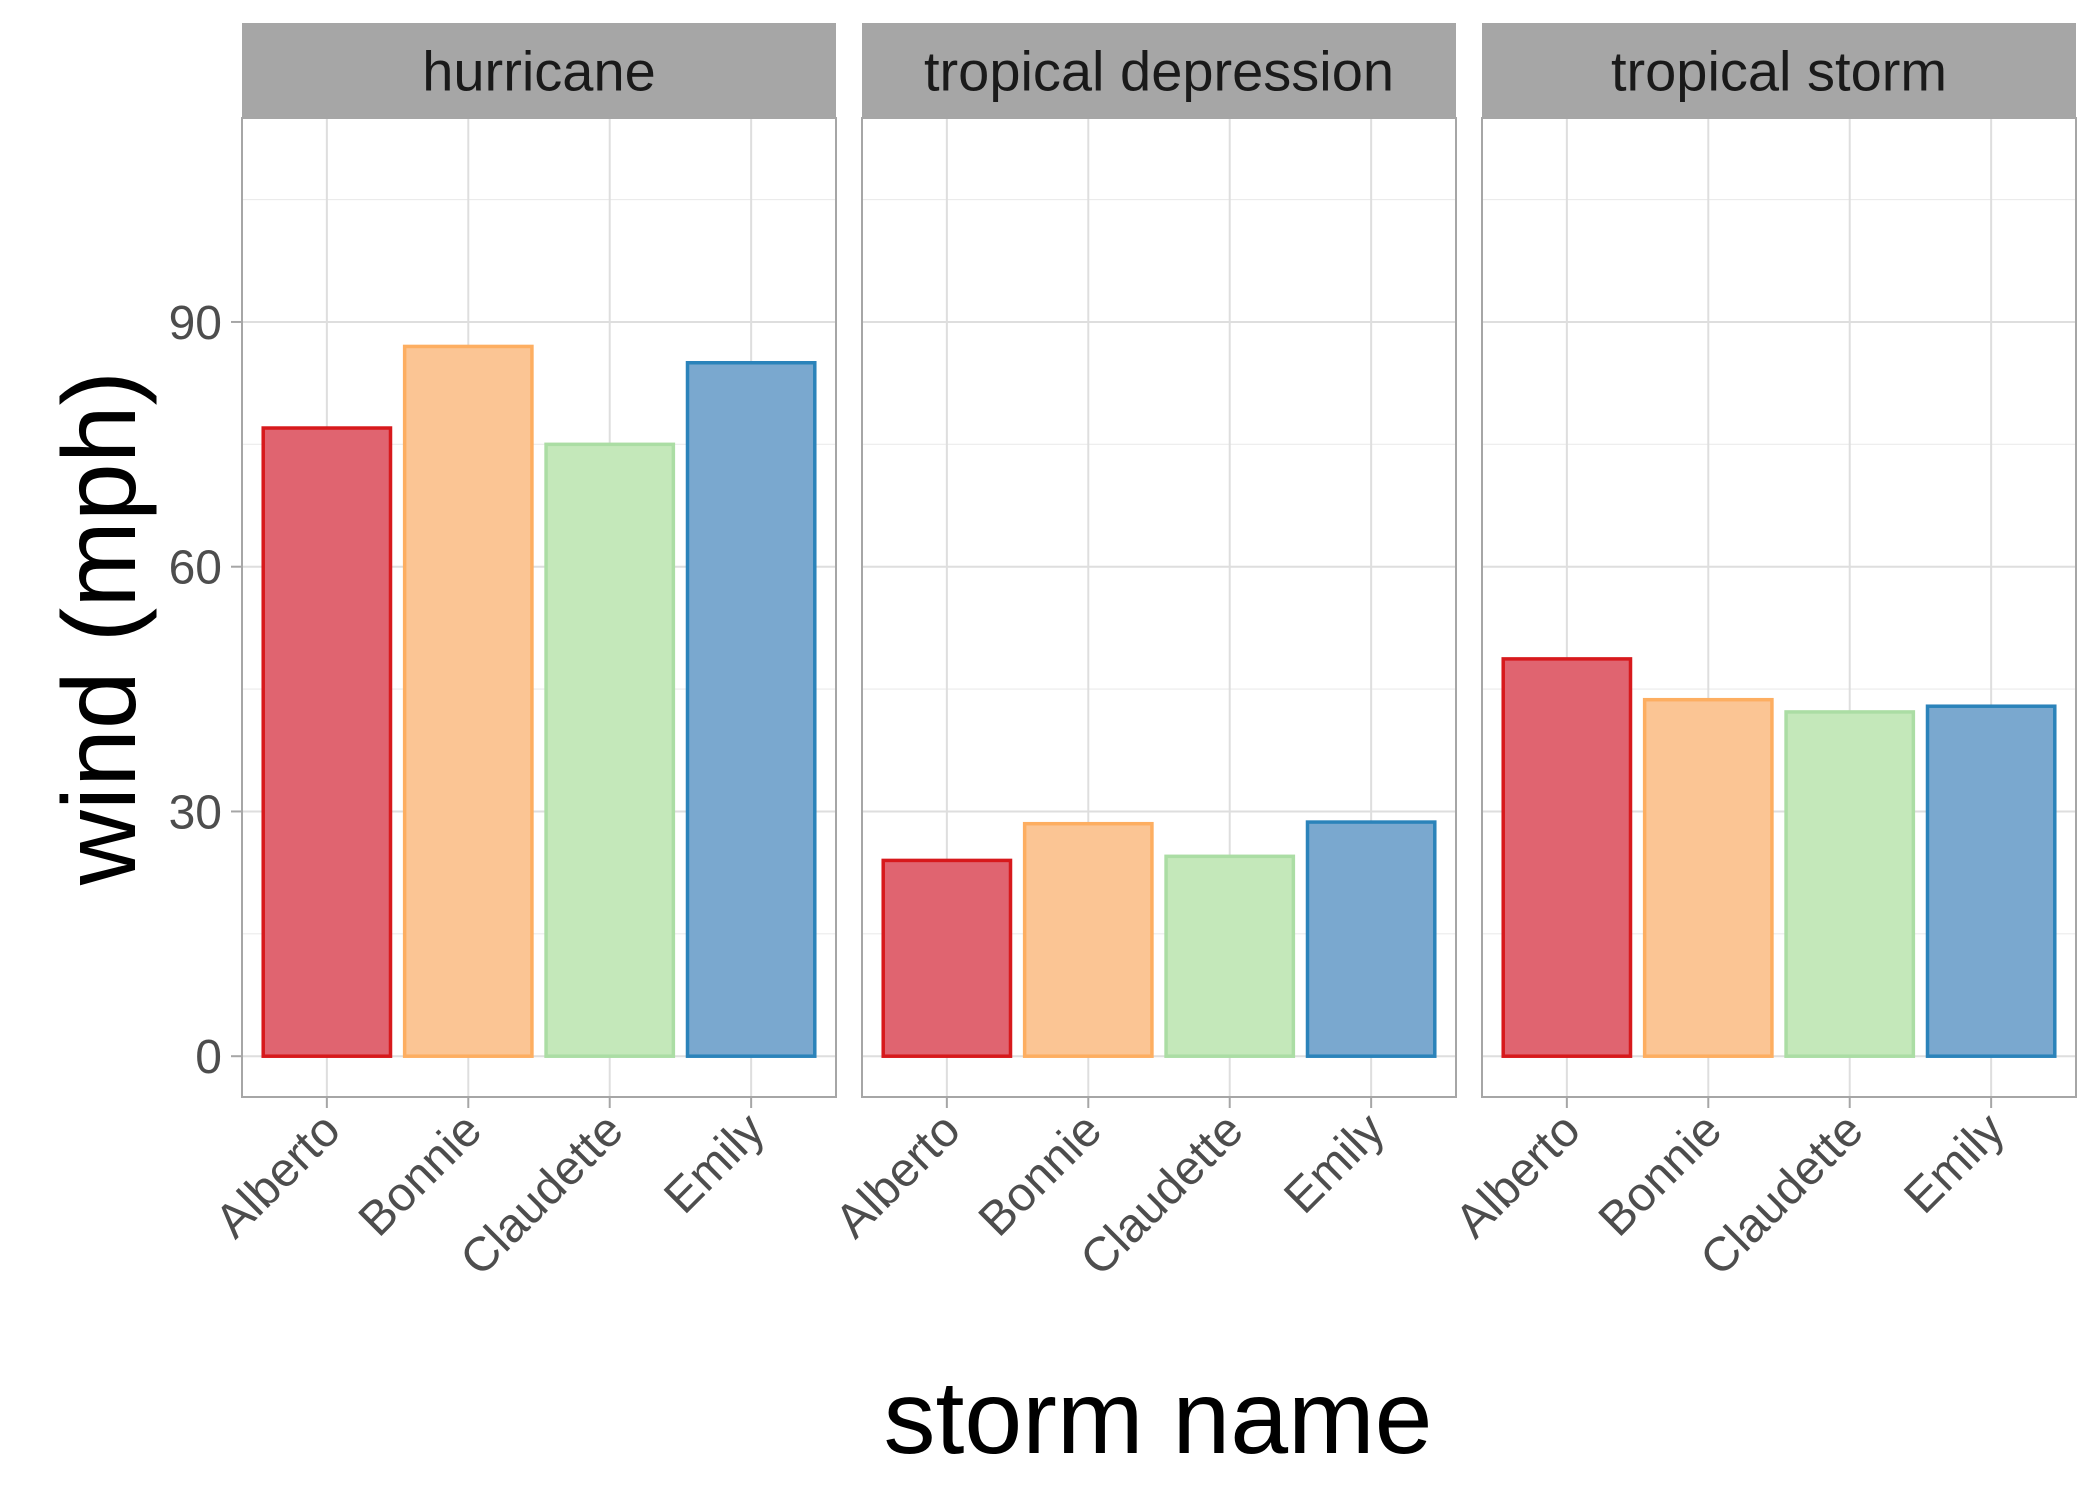  Describe the element at coordinates (195, 568) in the screenshot. I see `y-tick-label: 60` at that location.